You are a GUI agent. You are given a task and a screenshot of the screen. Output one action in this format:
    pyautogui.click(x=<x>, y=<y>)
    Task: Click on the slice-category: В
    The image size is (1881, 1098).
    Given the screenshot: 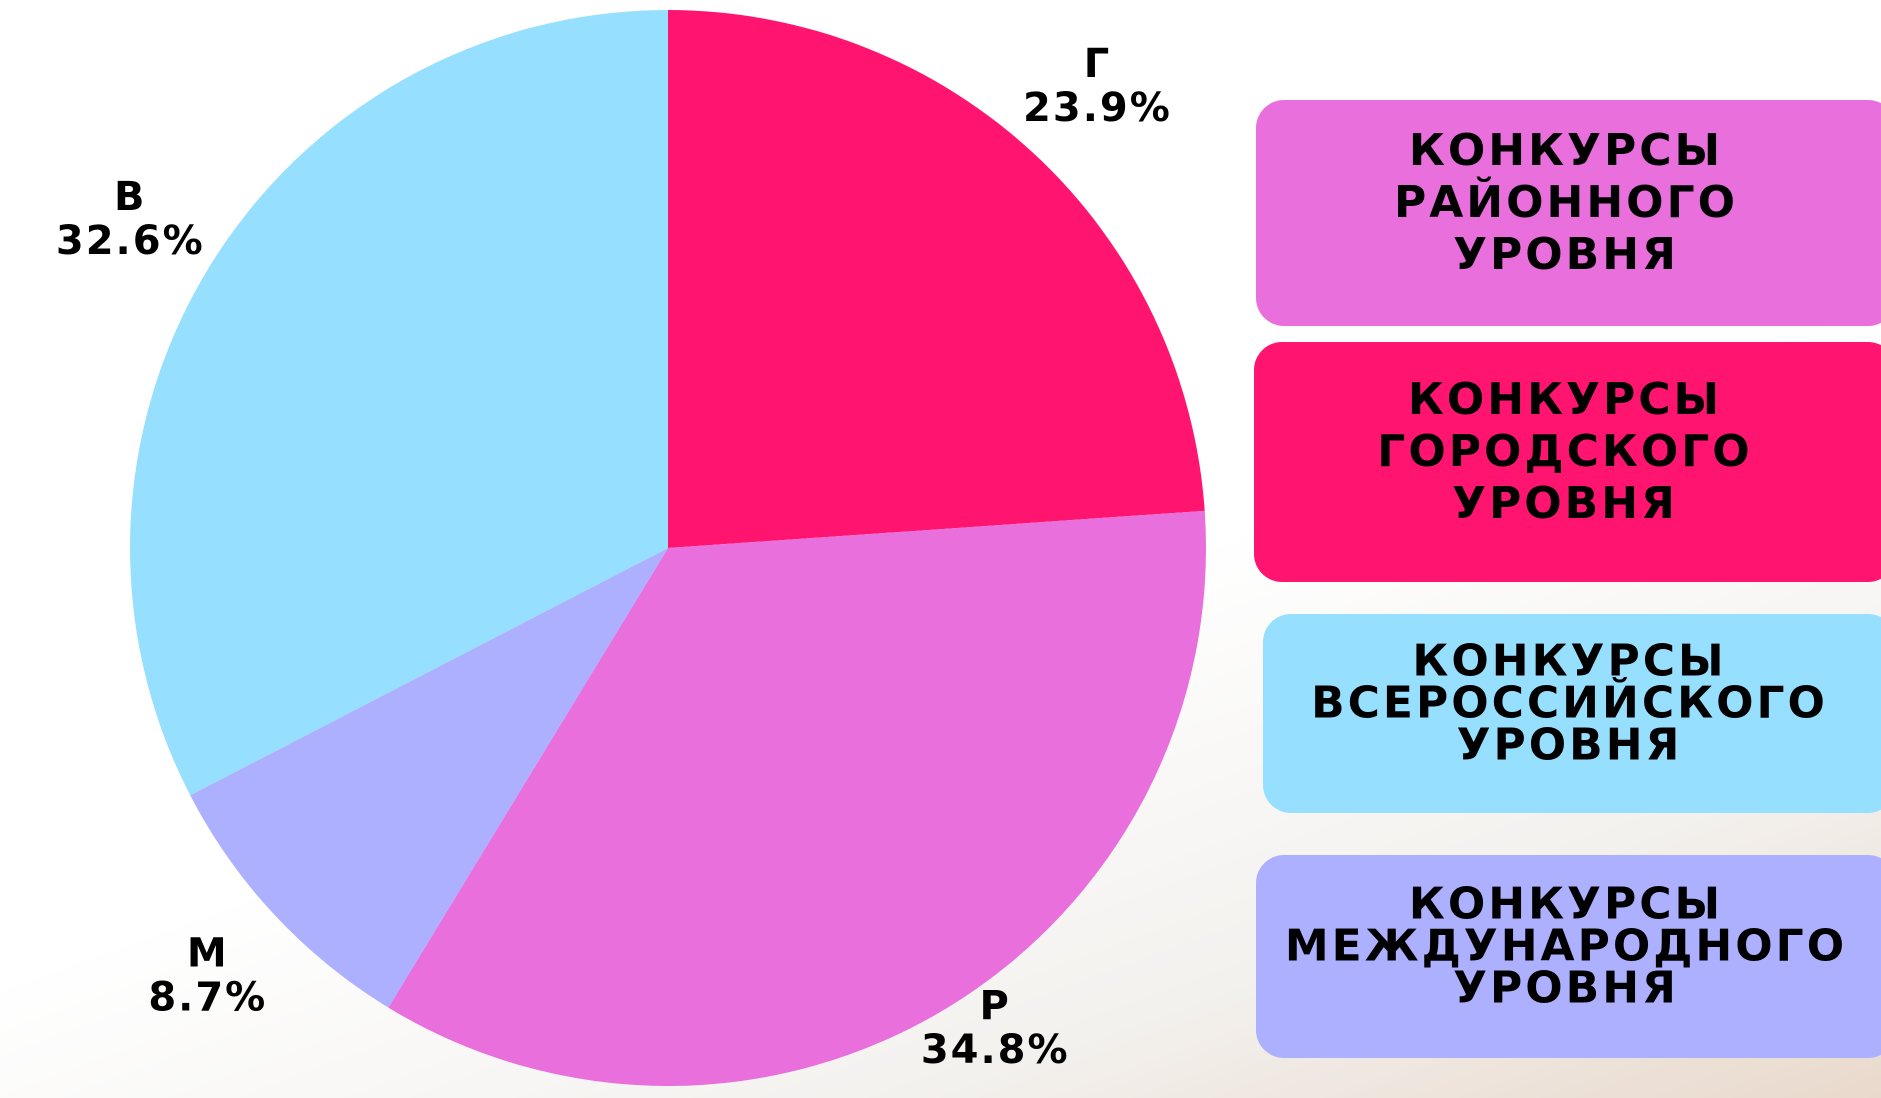 What is the action you would take?
    pyautogui.click(x=130, y=197)
    